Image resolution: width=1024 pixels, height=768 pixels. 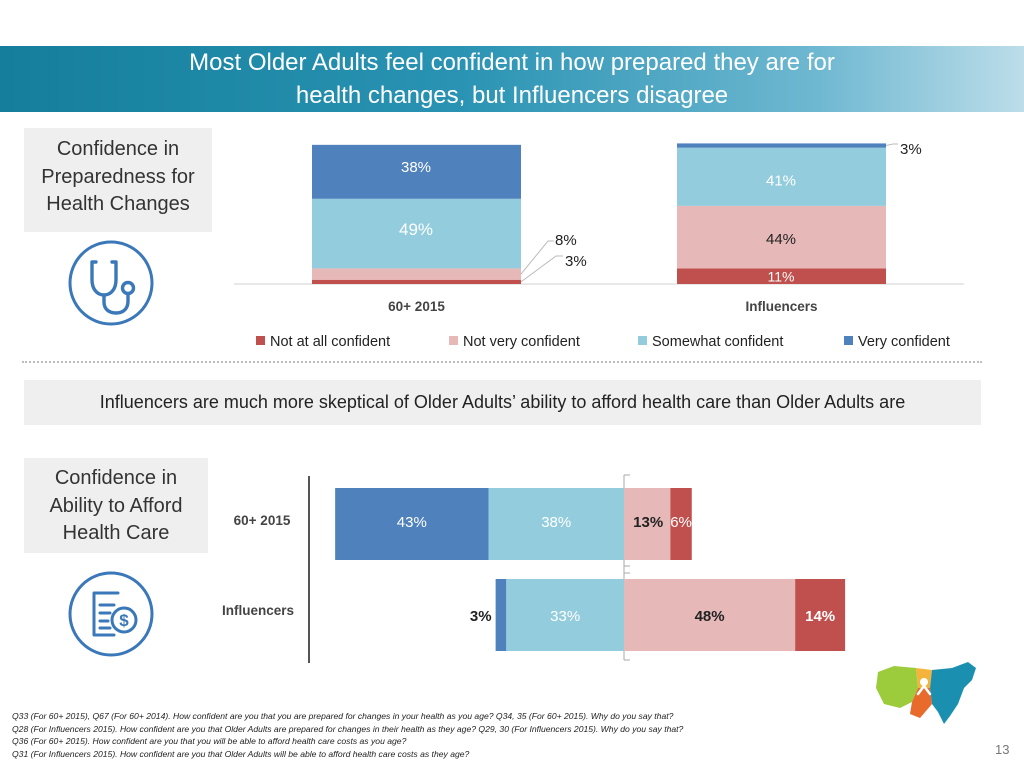 I want to click on chart2-bar-60-2015-not-at-all-confident, so click(x=681, y=524).